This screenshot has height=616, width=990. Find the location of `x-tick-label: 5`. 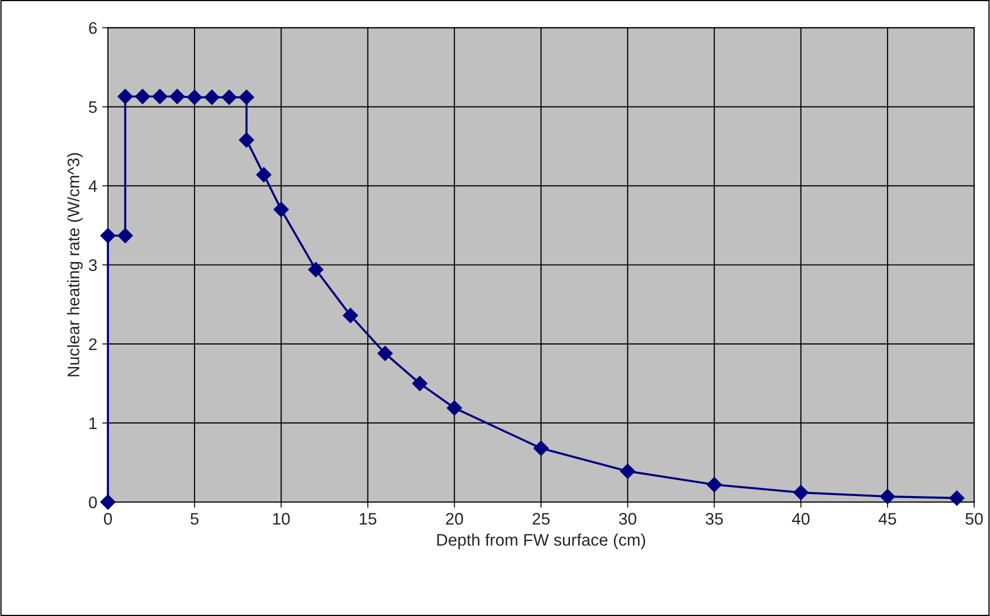

x-tick-label: 5 is located at coordinates (194, 519).